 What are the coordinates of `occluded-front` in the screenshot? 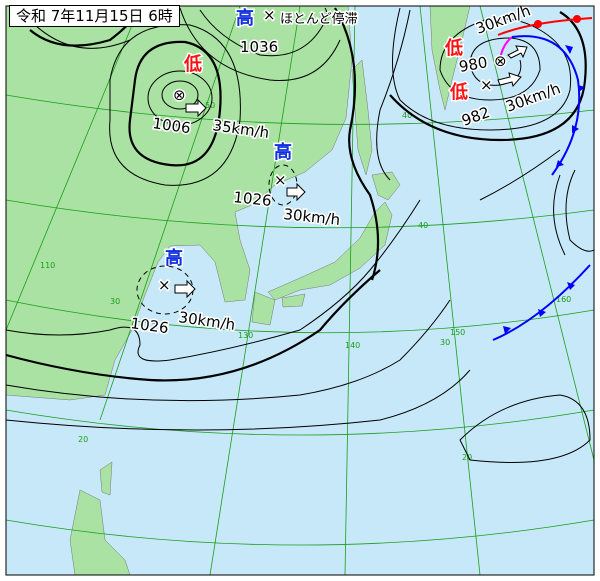 It's located at (506, 48).